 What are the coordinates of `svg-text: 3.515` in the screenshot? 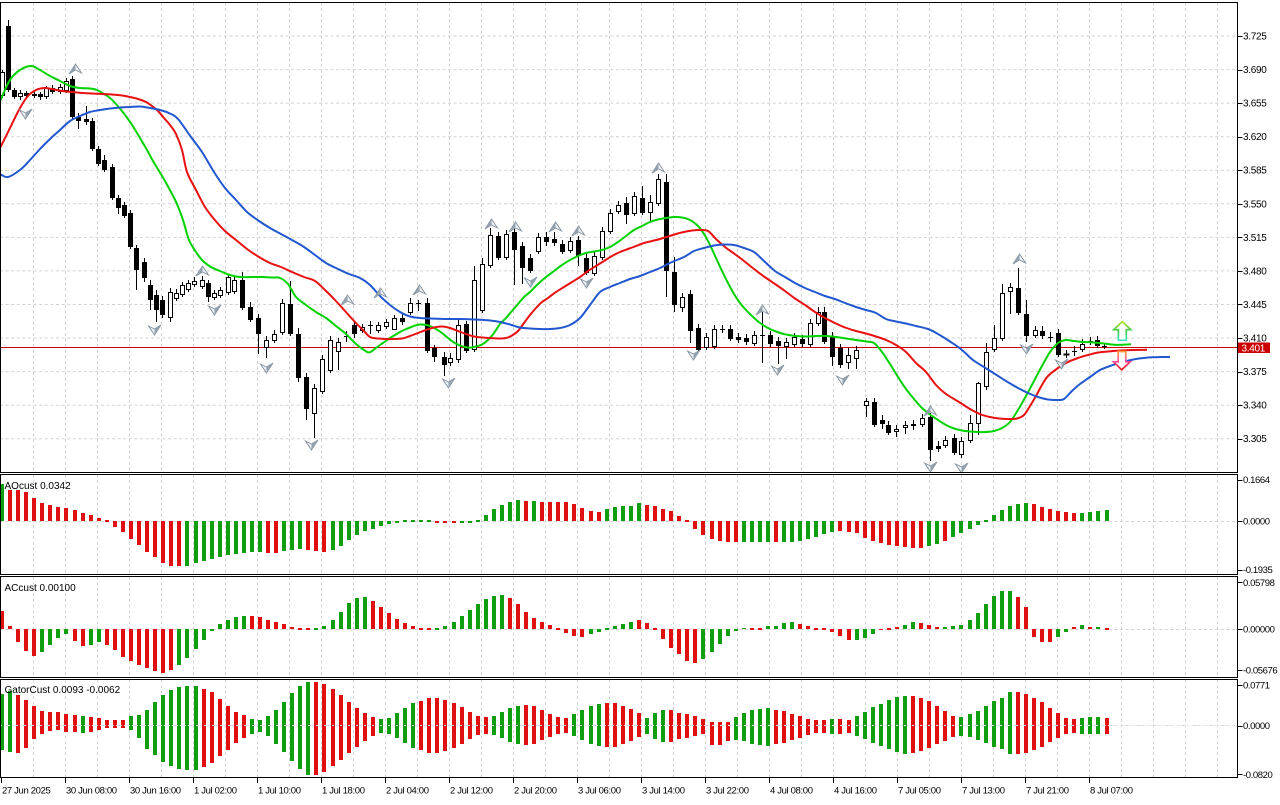 It's located at (1255, 238).